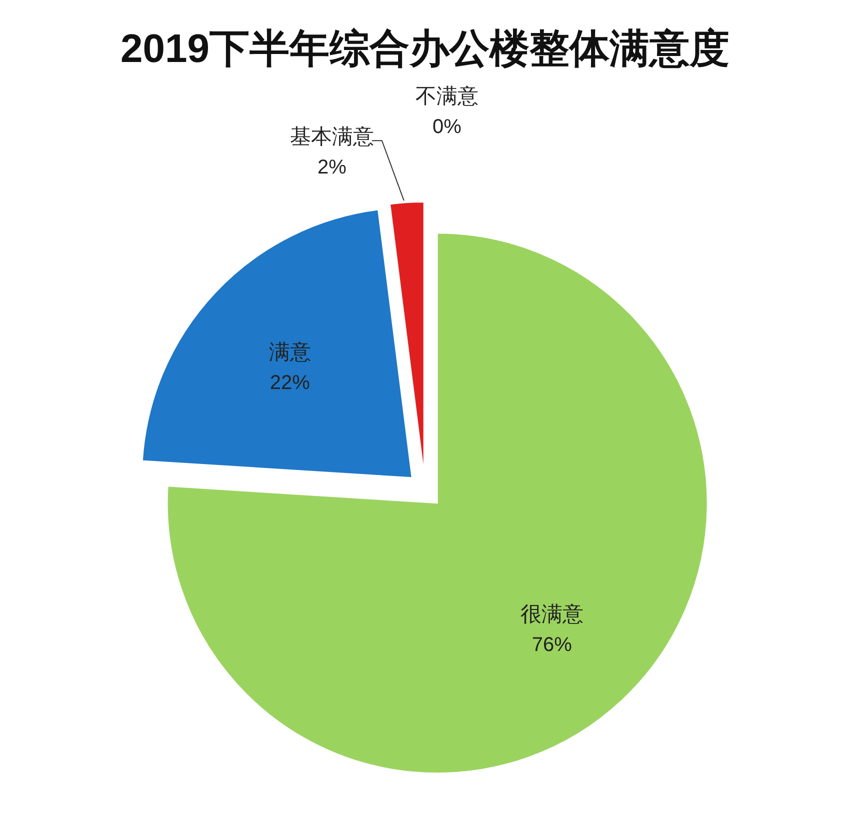 The height and width of the screenshot is (820, 850). Describe the element at coordinates (289, 352) in the screenshot. I see `slice-label: 满意` at that location.